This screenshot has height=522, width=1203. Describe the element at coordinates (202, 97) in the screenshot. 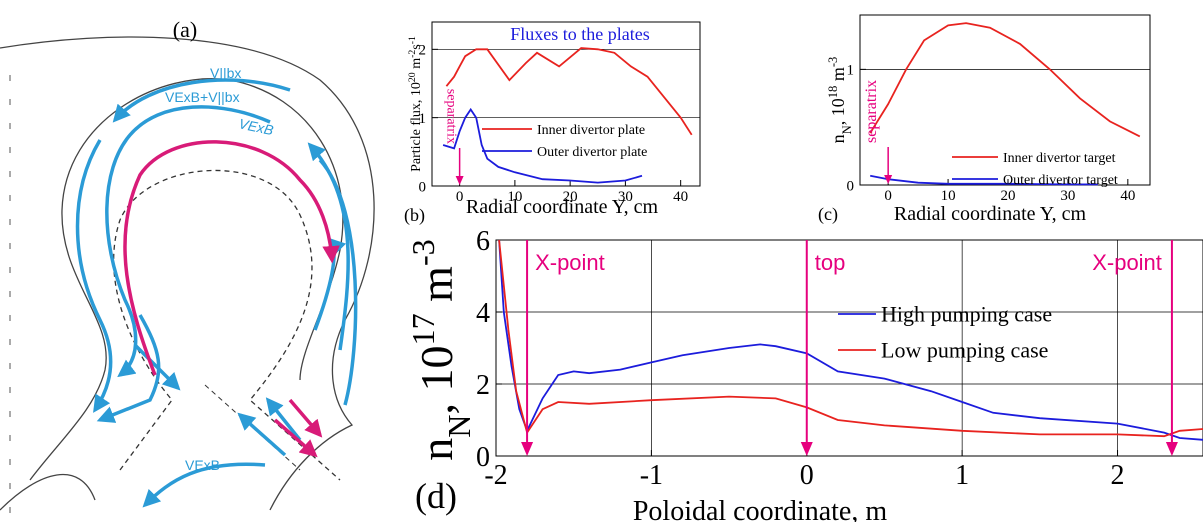

I see `flow-label: VExB+V||bx` at that location.